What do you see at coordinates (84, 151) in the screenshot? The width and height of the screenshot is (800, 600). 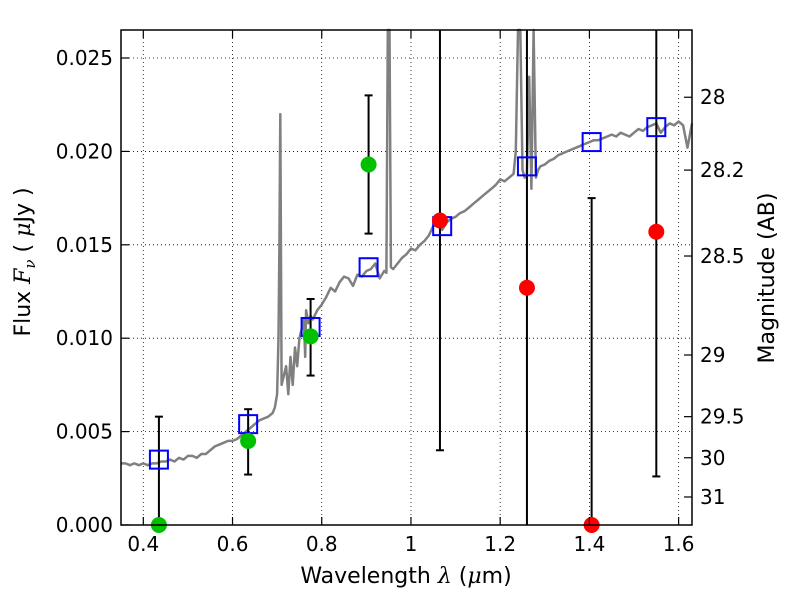 I see `y-tick-label: 0.020` at bounding box center [84, 151].